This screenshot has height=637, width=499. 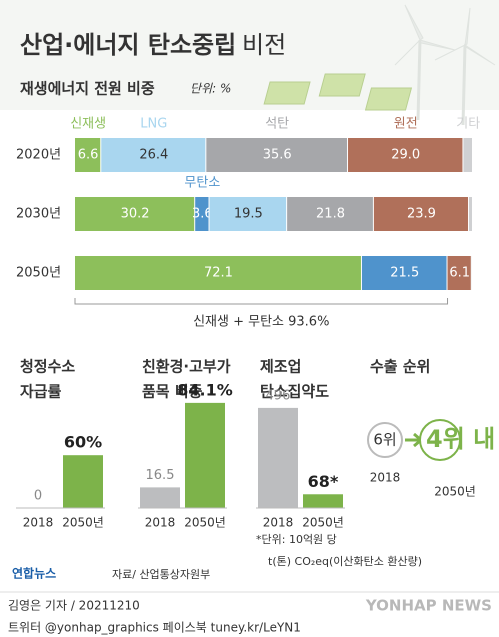 What do you see at coordinates (261, 322) in the screenshot?
I see `annotation: 신재생 + 무탄소 93.6%` at bounding box center [261, 322].